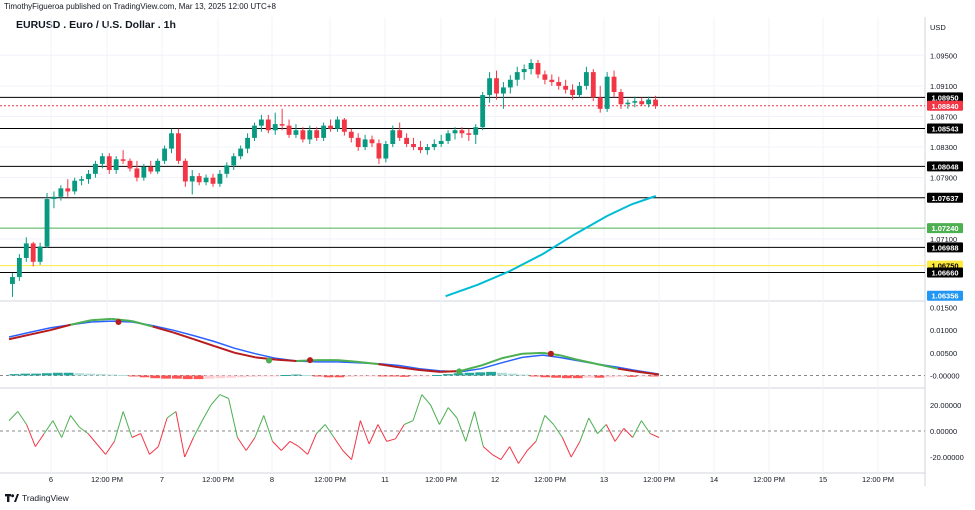 This screenshot has height=510, width=975. What do you see at coordinates (945, 375) in the screenshot?
I see `macd-tick-label: -0.00000` at bounding box center [945, 375].